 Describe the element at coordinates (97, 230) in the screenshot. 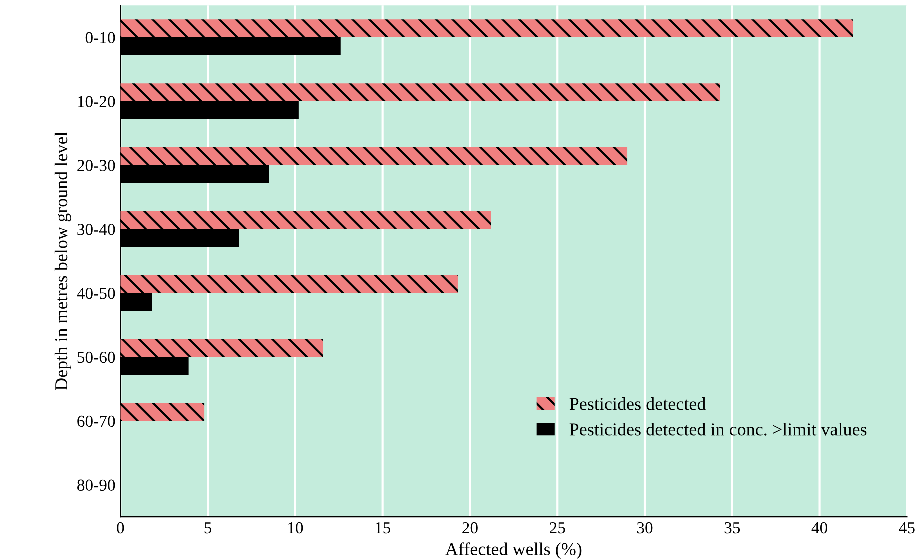

I see `y-tick-label: 30-40` at that location.